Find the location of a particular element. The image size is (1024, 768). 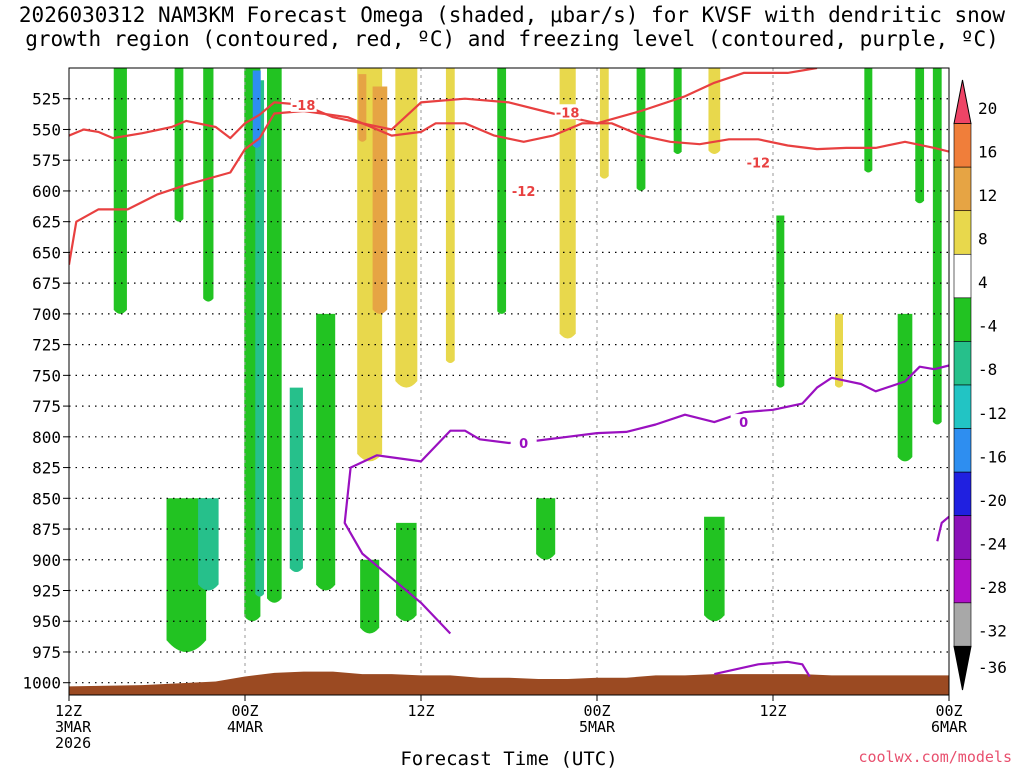

y-tick-label-650: 650 is located at coordinates (46, 252).